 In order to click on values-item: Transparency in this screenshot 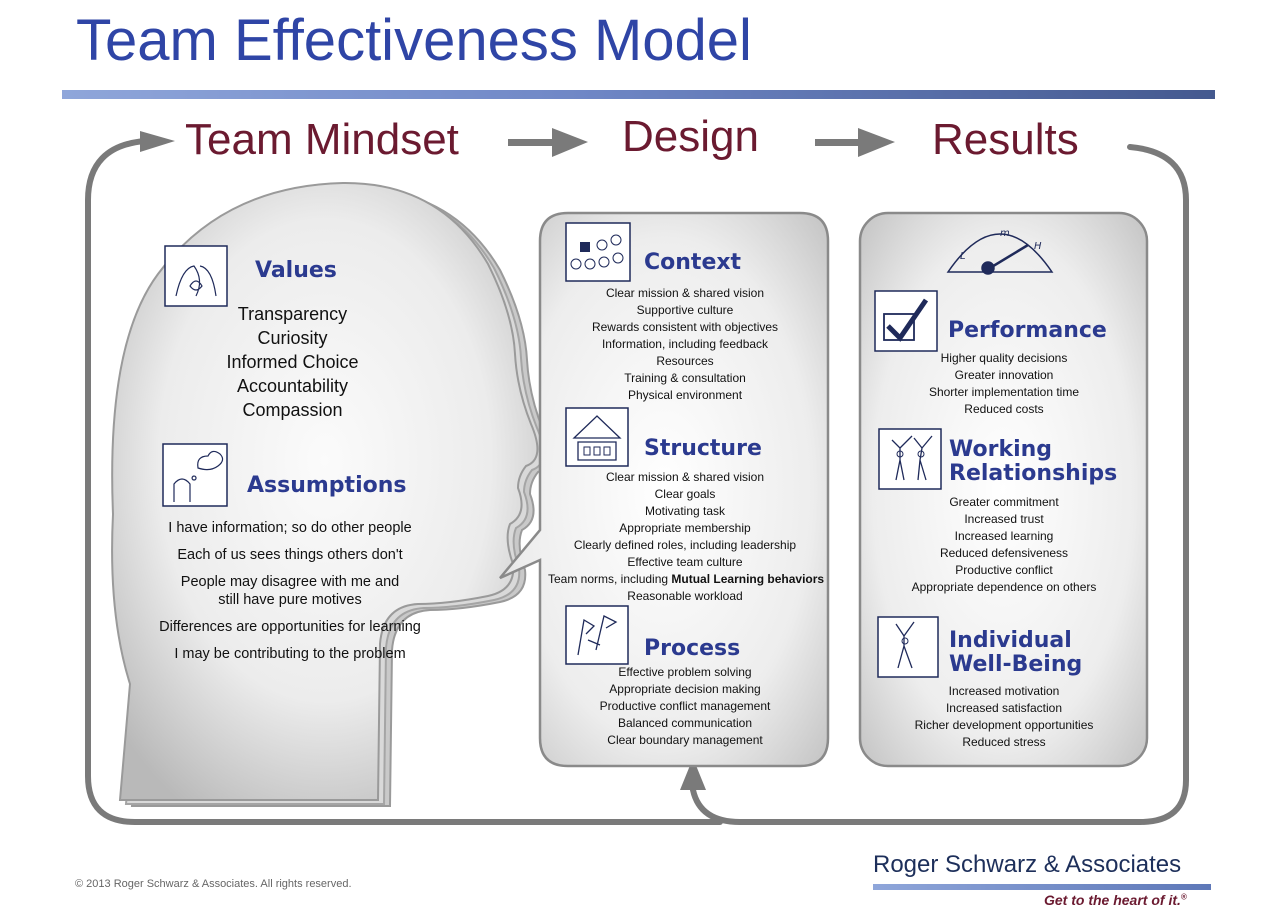, I will do `click(292, 314)`.